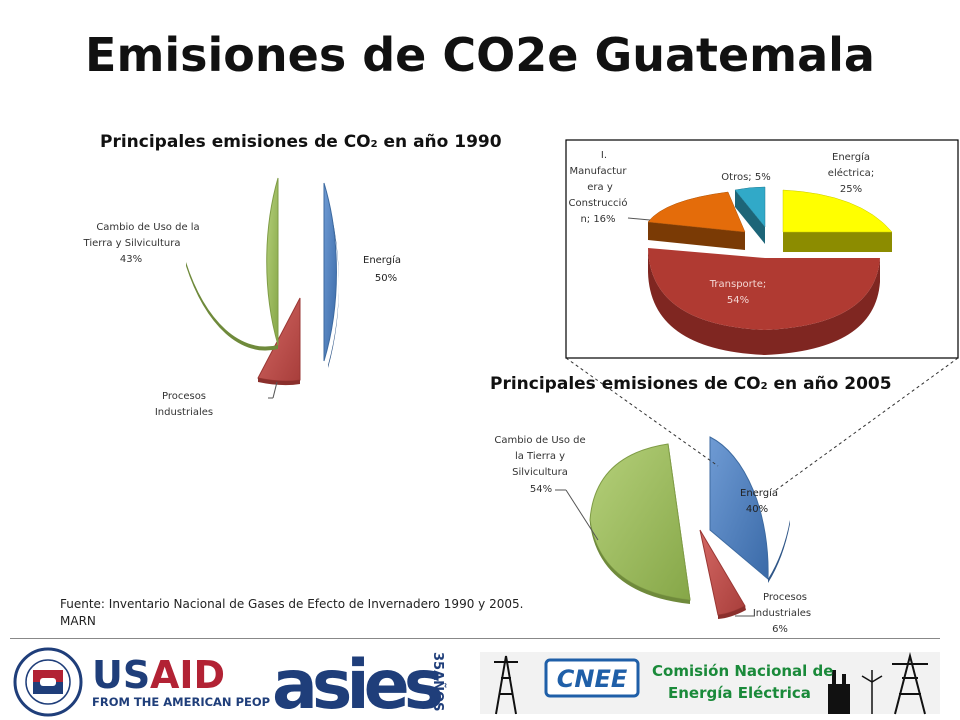 Image resolution: width=960 pixels, height=720 pixels. I want to click on asies-years: 35AÑOS, so click(438, 681).